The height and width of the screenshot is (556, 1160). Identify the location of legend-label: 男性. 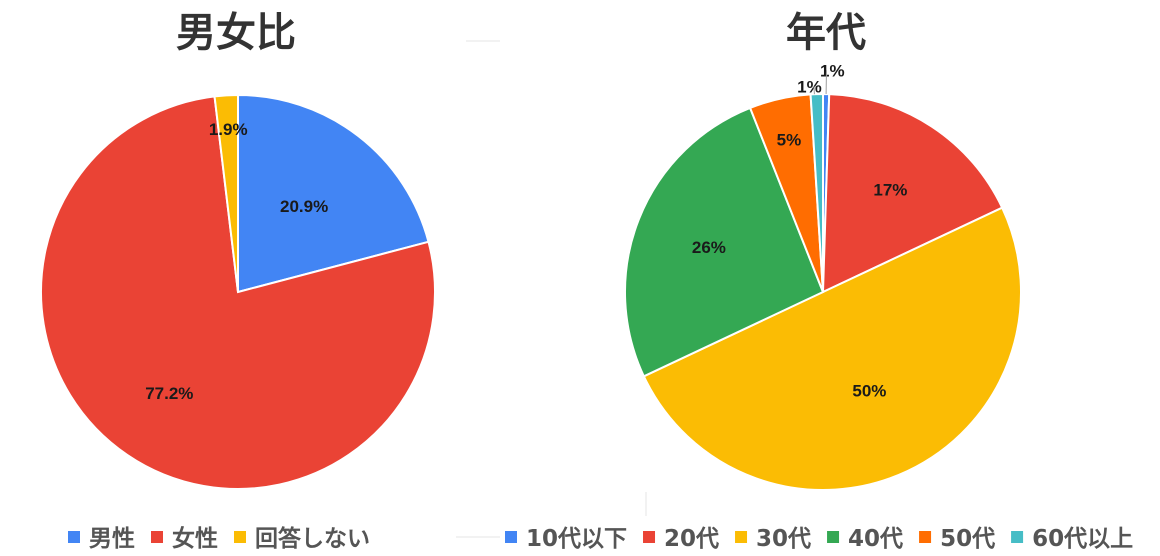
(112, 539).